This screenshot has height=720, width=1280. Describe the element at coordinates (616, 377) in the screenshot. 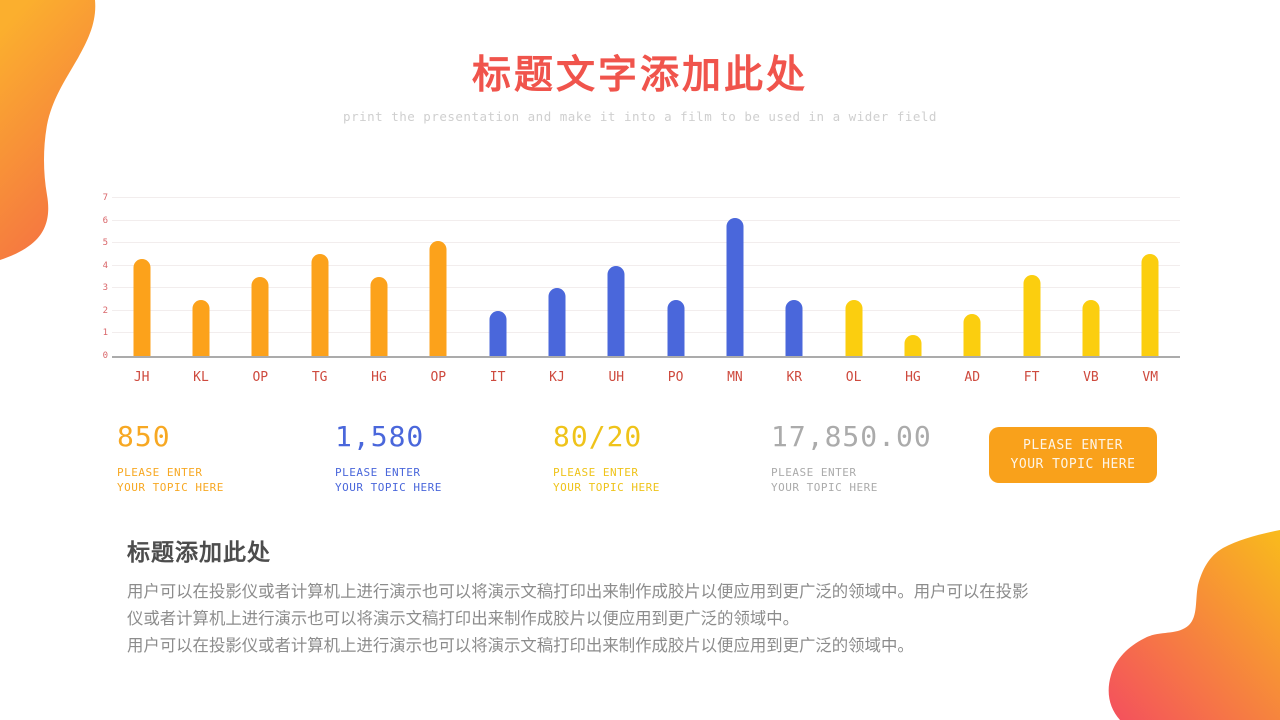

I see `x-axis-label: UH` at that location.